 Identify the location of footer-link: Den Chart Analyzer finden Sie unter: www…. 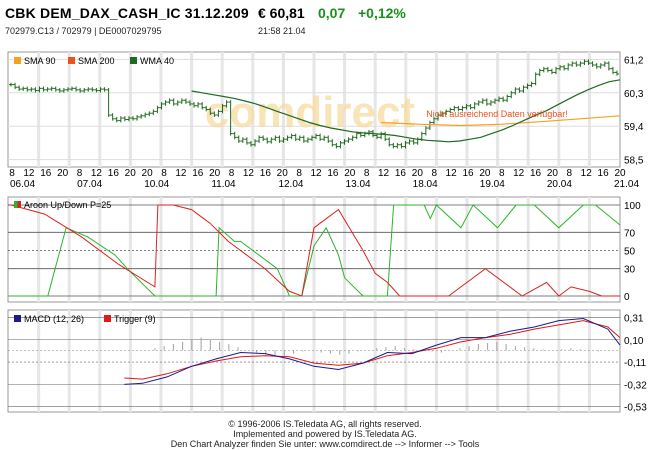
(325, 444).